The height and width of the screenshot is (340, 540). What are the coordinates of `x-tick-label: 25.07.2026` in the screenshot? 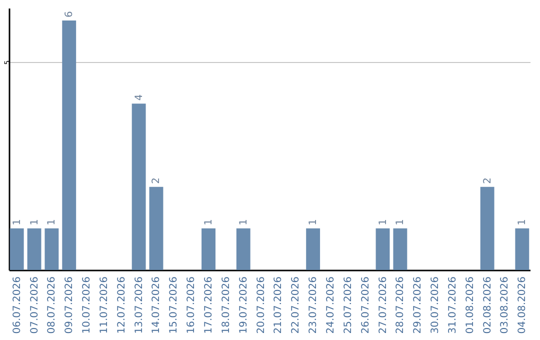 It's located at (348, 305).